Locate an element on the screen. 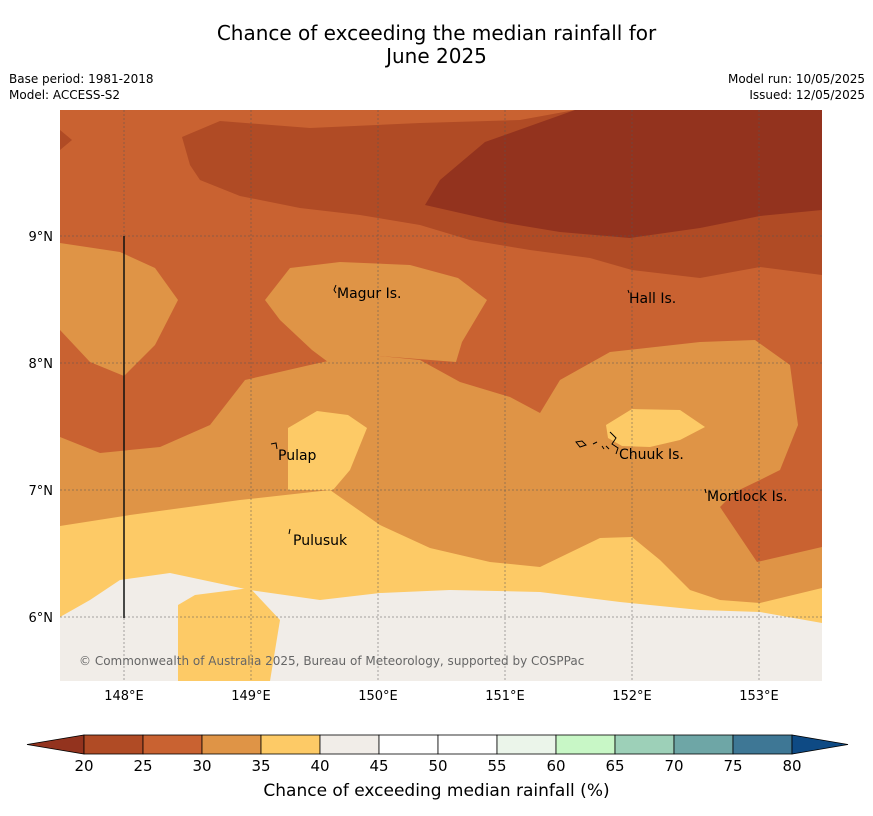 Image resolution: width=873 pixels, height=816 pixels. place-label-pulusuk: Pulusuk is located at coordinates (320, 541).